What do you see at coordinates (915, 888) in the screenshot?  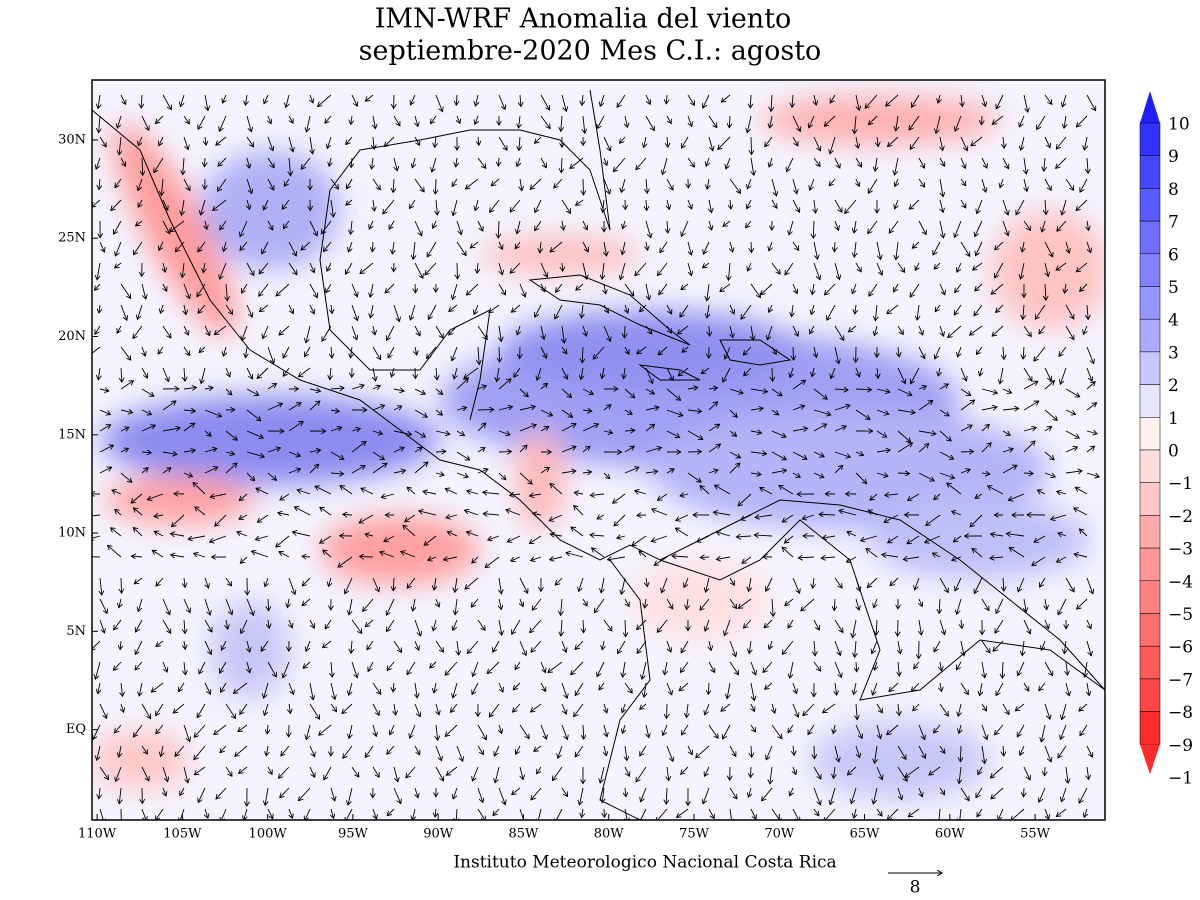 I see `reference-vector-label: 8` at bounding box center [915, 888].